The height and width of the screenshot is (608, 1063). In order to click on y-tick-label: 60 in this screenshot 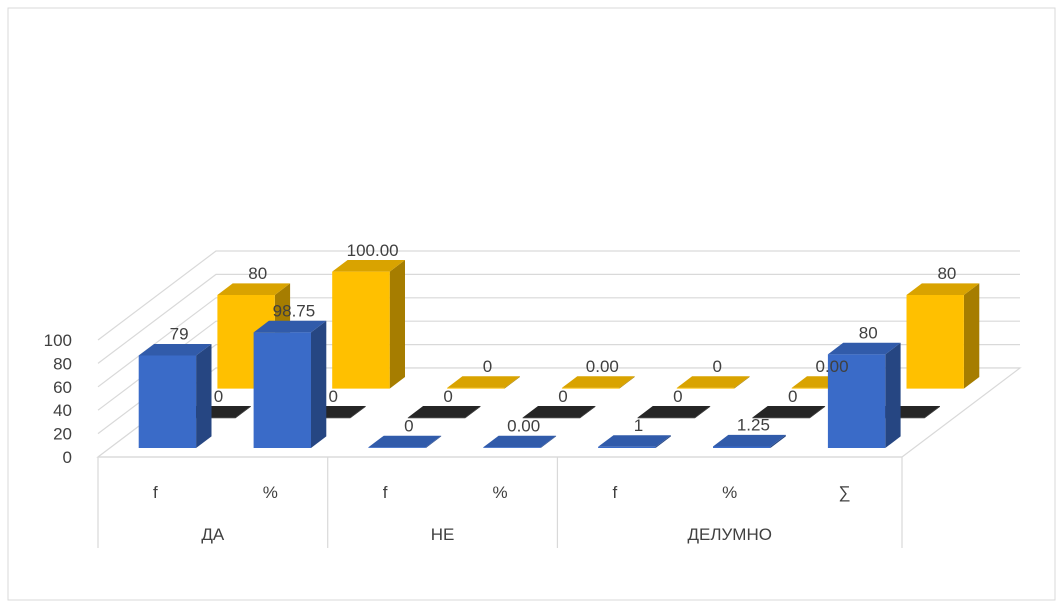, I will do `click(62, 387)`.